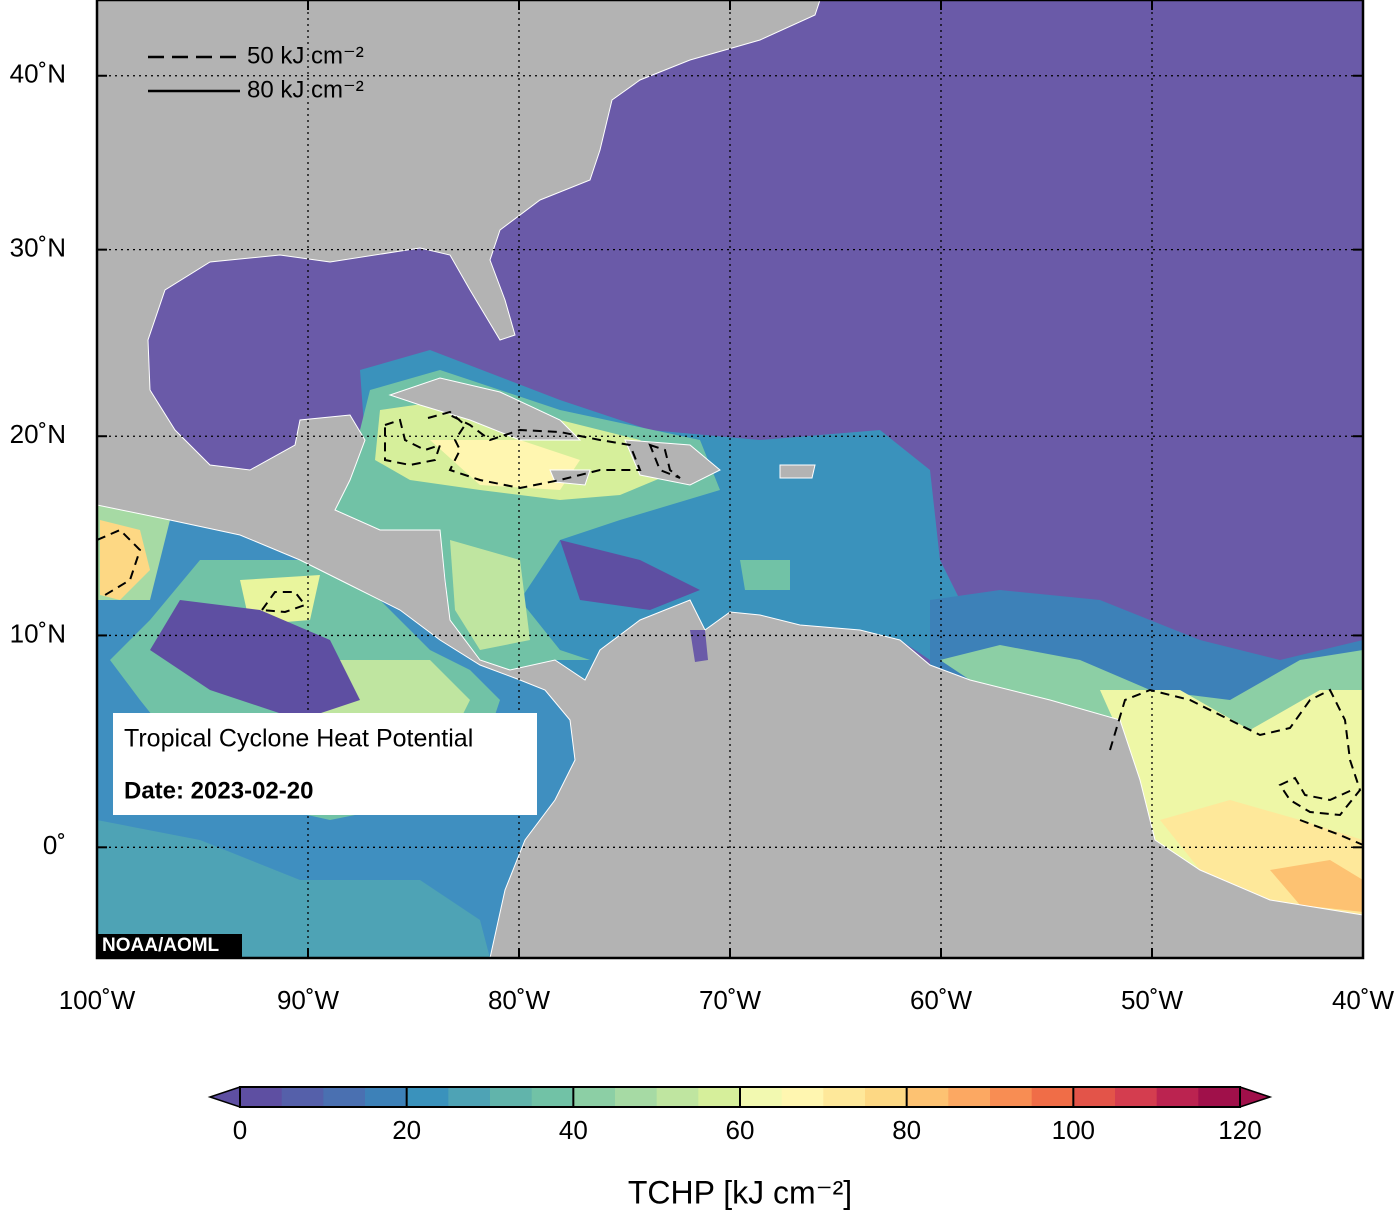  I want to click on y-tick-label: 10˚N, so click(38, 633).